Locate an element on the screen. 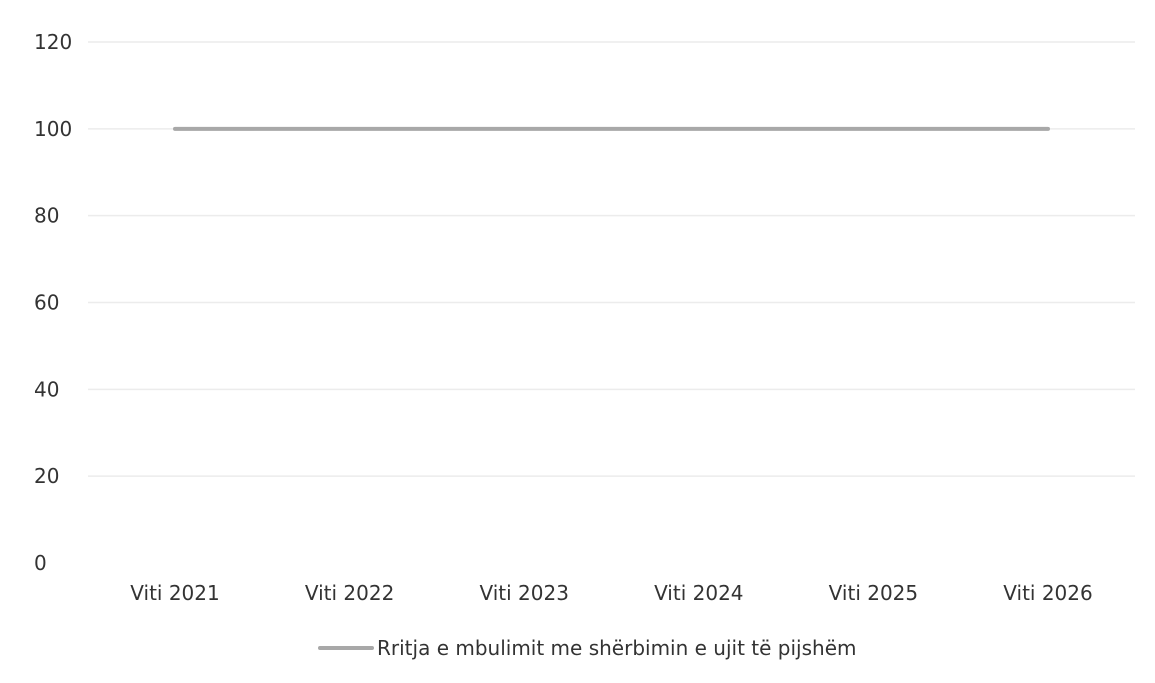  y-axis: 0 20 40 60 80 100 120 is located at coordinates (53, 302).